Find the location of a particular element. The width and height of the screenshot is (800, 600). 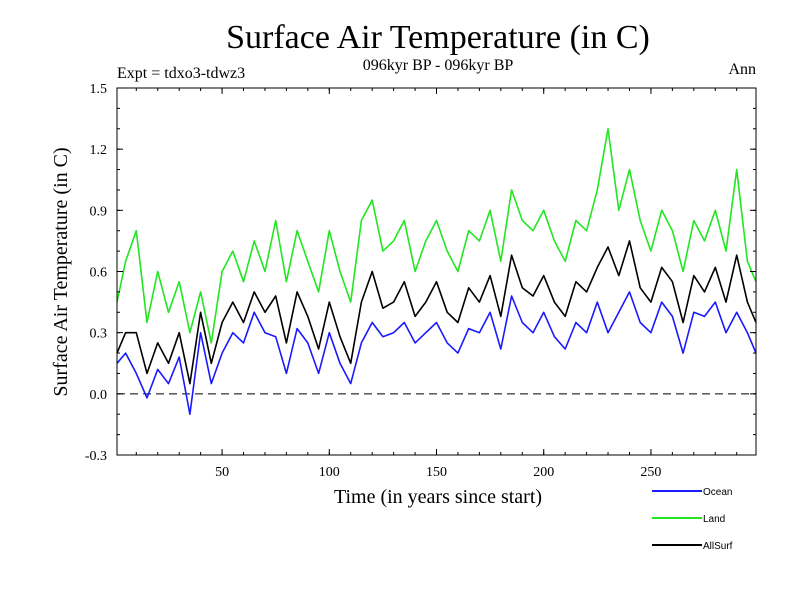

x-tick-label: 250 is located at coordinates (650, 472).